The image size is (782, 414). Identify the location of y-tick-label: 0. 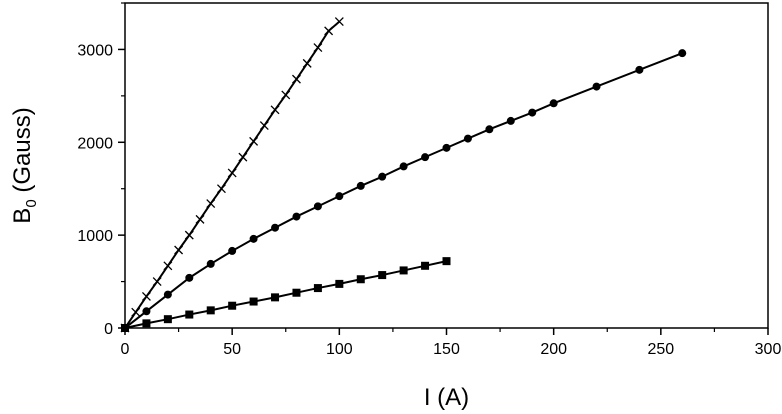
(108, 329).